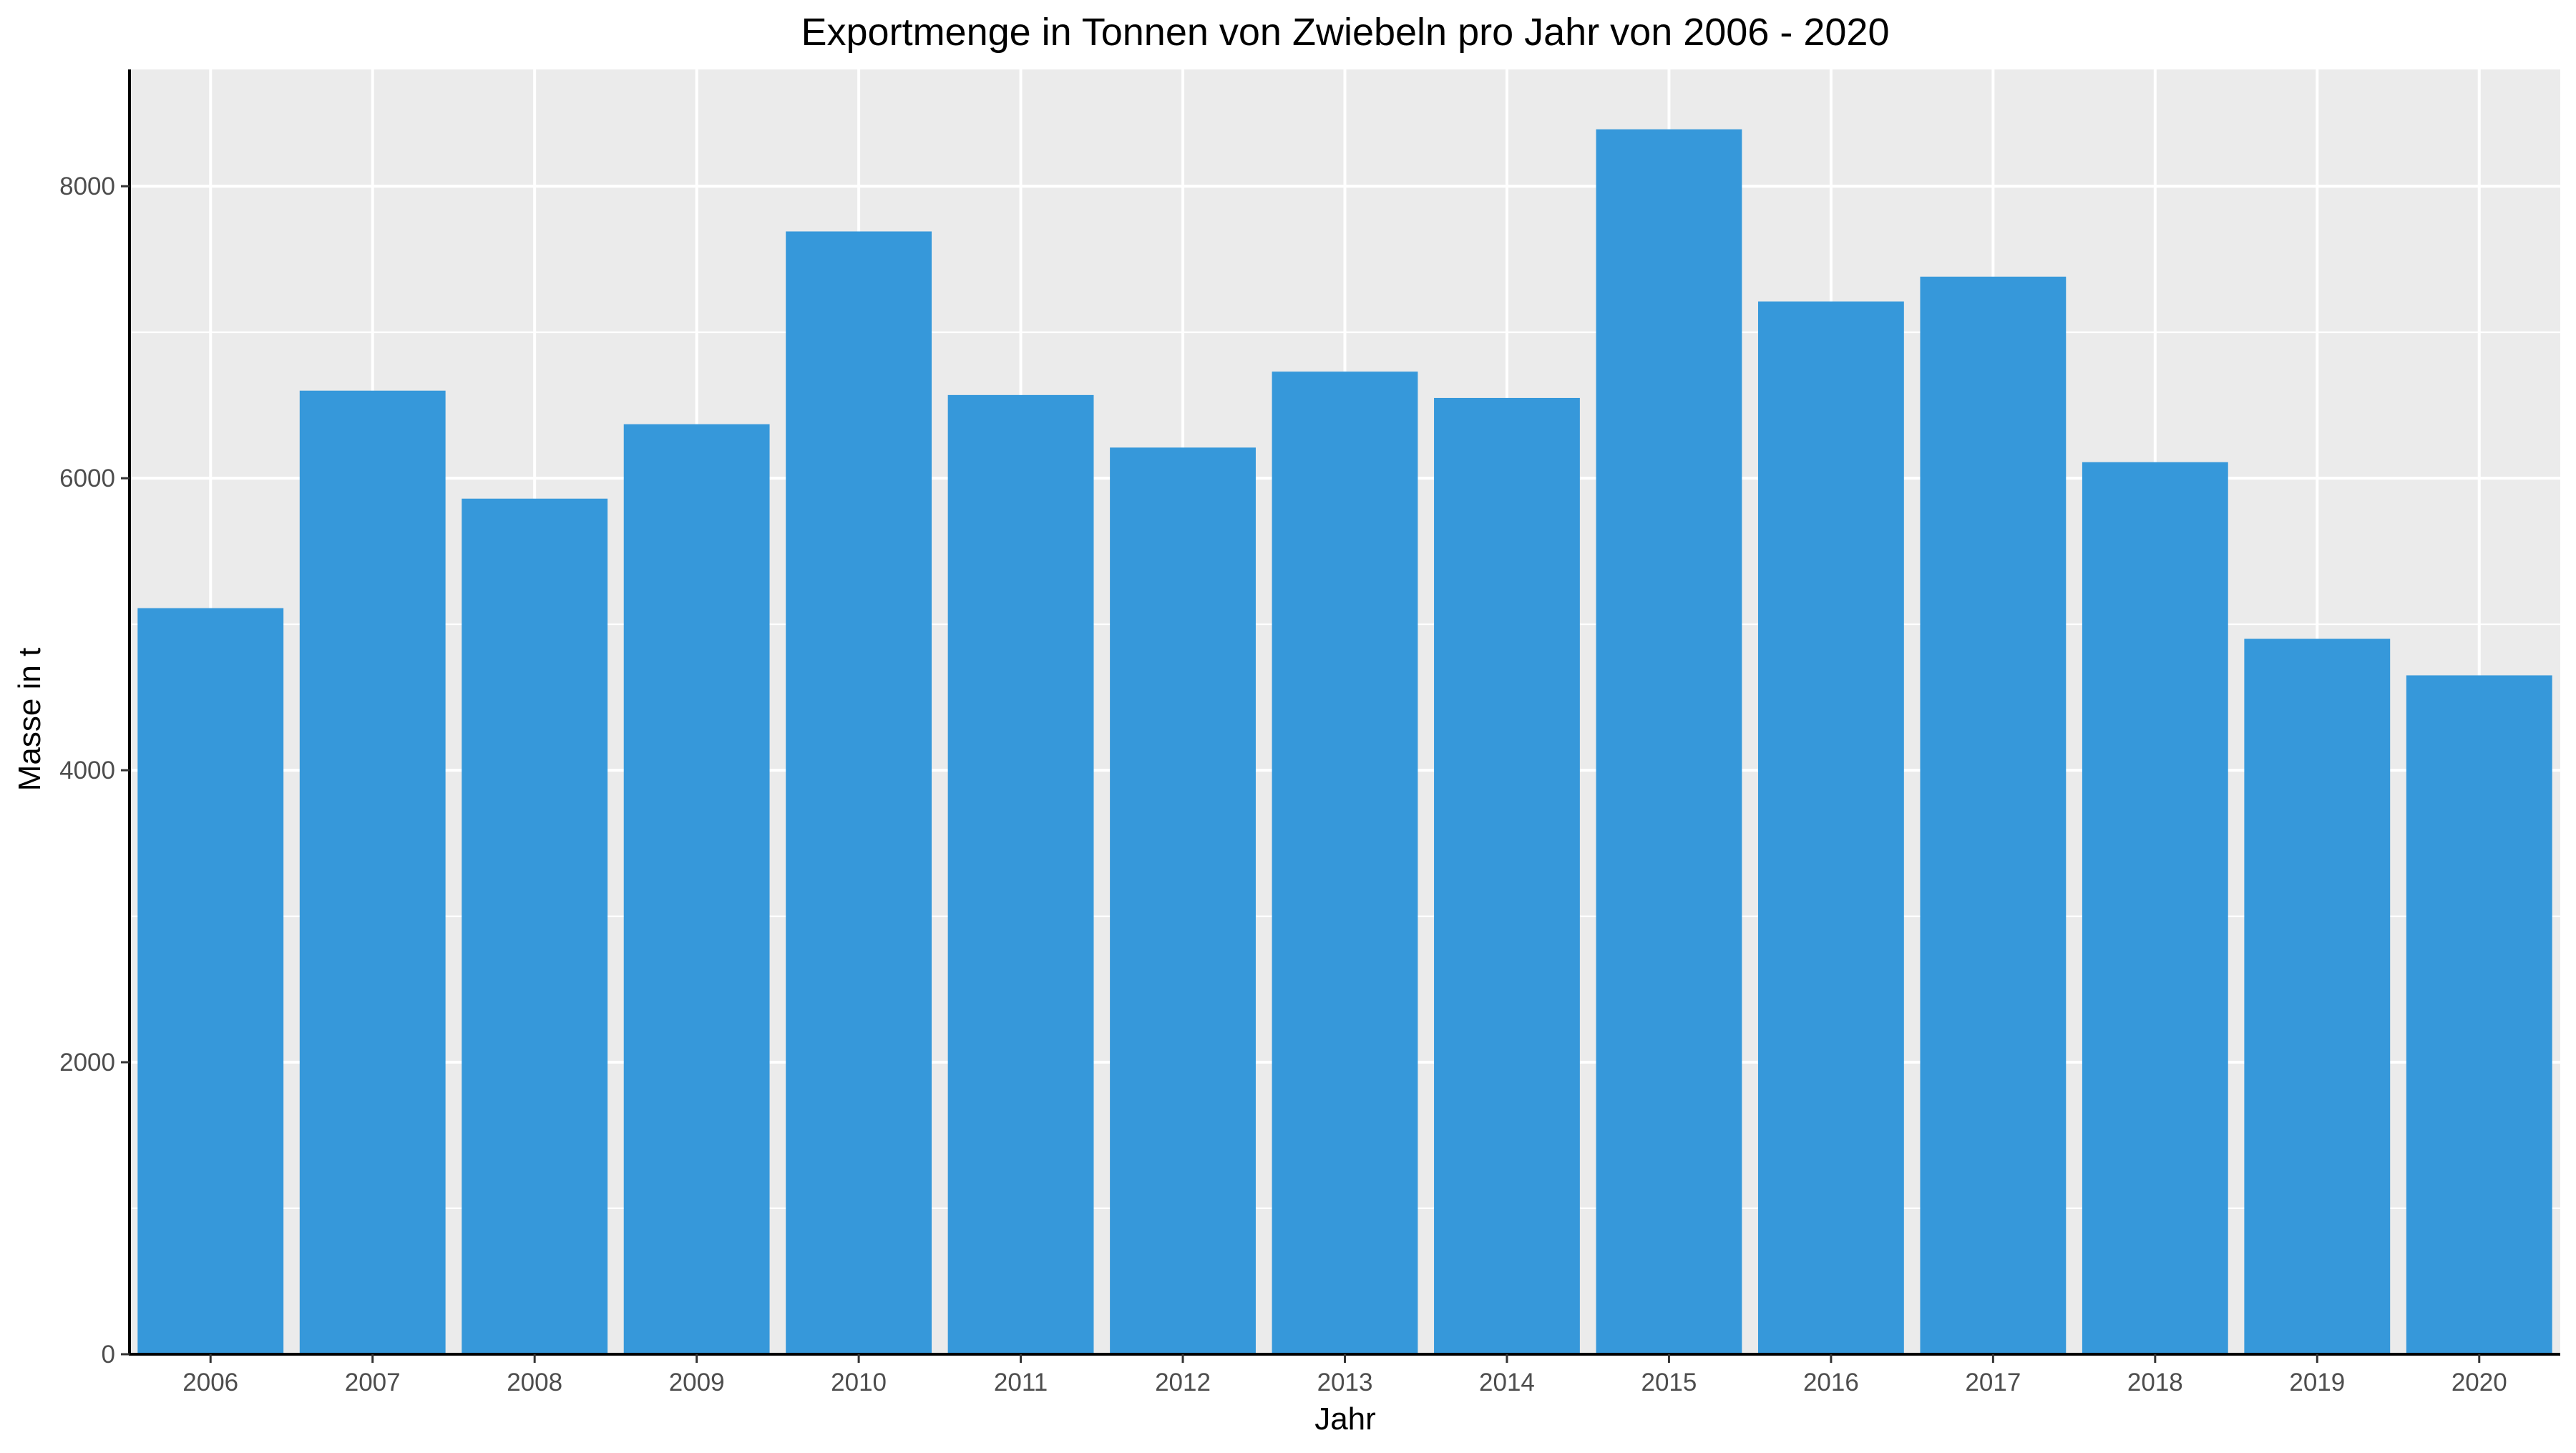 The height and width of the screenshot is (1453, 2576). Describe the element at coordinates (2317, 1382) in the screenshot. I see `x-tick-label: 2019` at that location.